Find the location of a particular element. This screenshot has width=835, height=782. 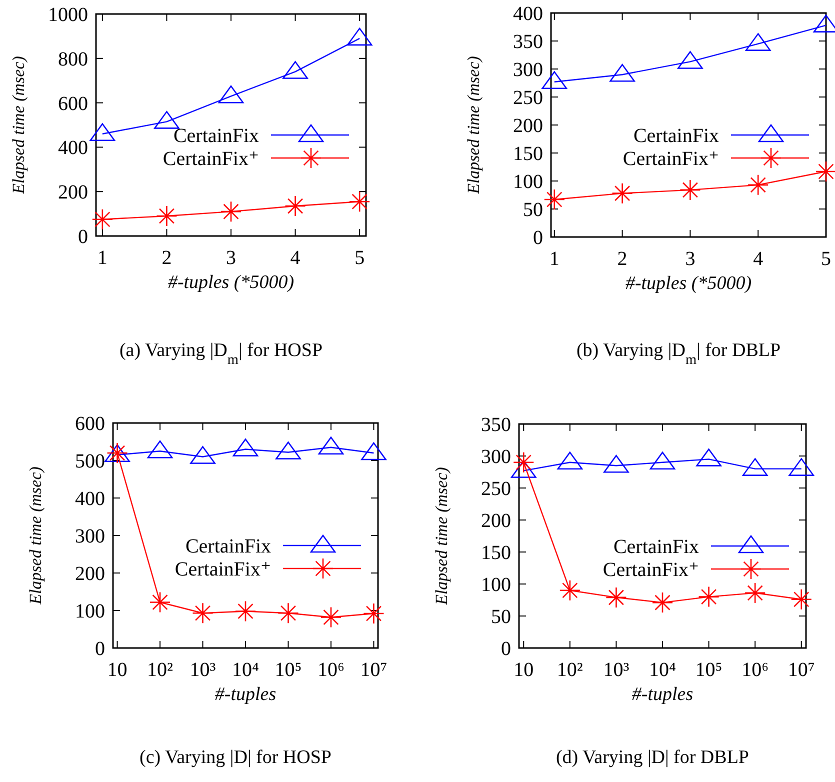

y-tick-label: 800 is located at coordinates (73, 59).